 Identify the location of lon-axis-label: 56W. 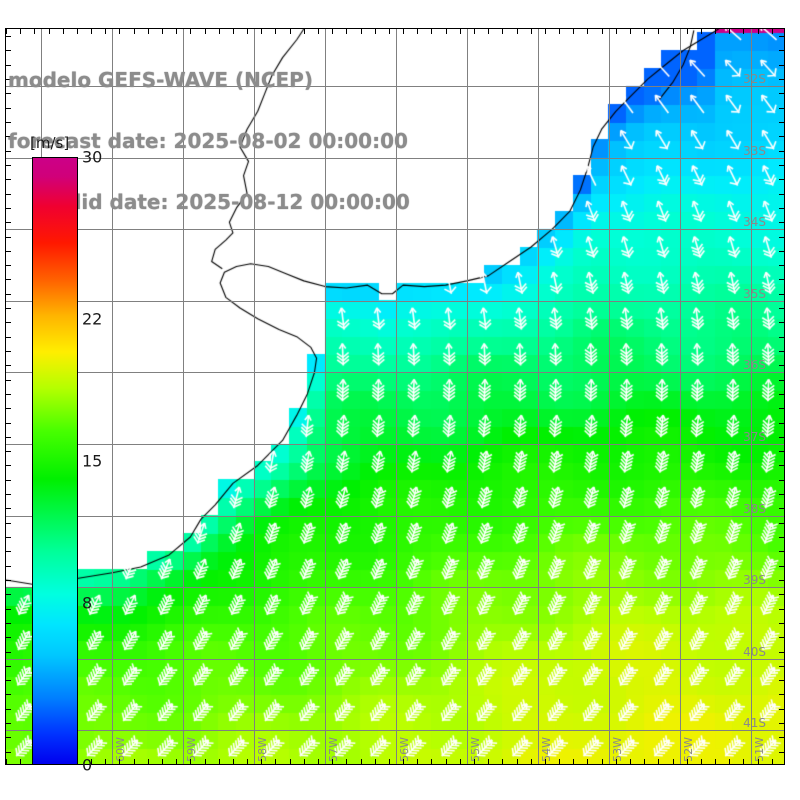
(404, 749).